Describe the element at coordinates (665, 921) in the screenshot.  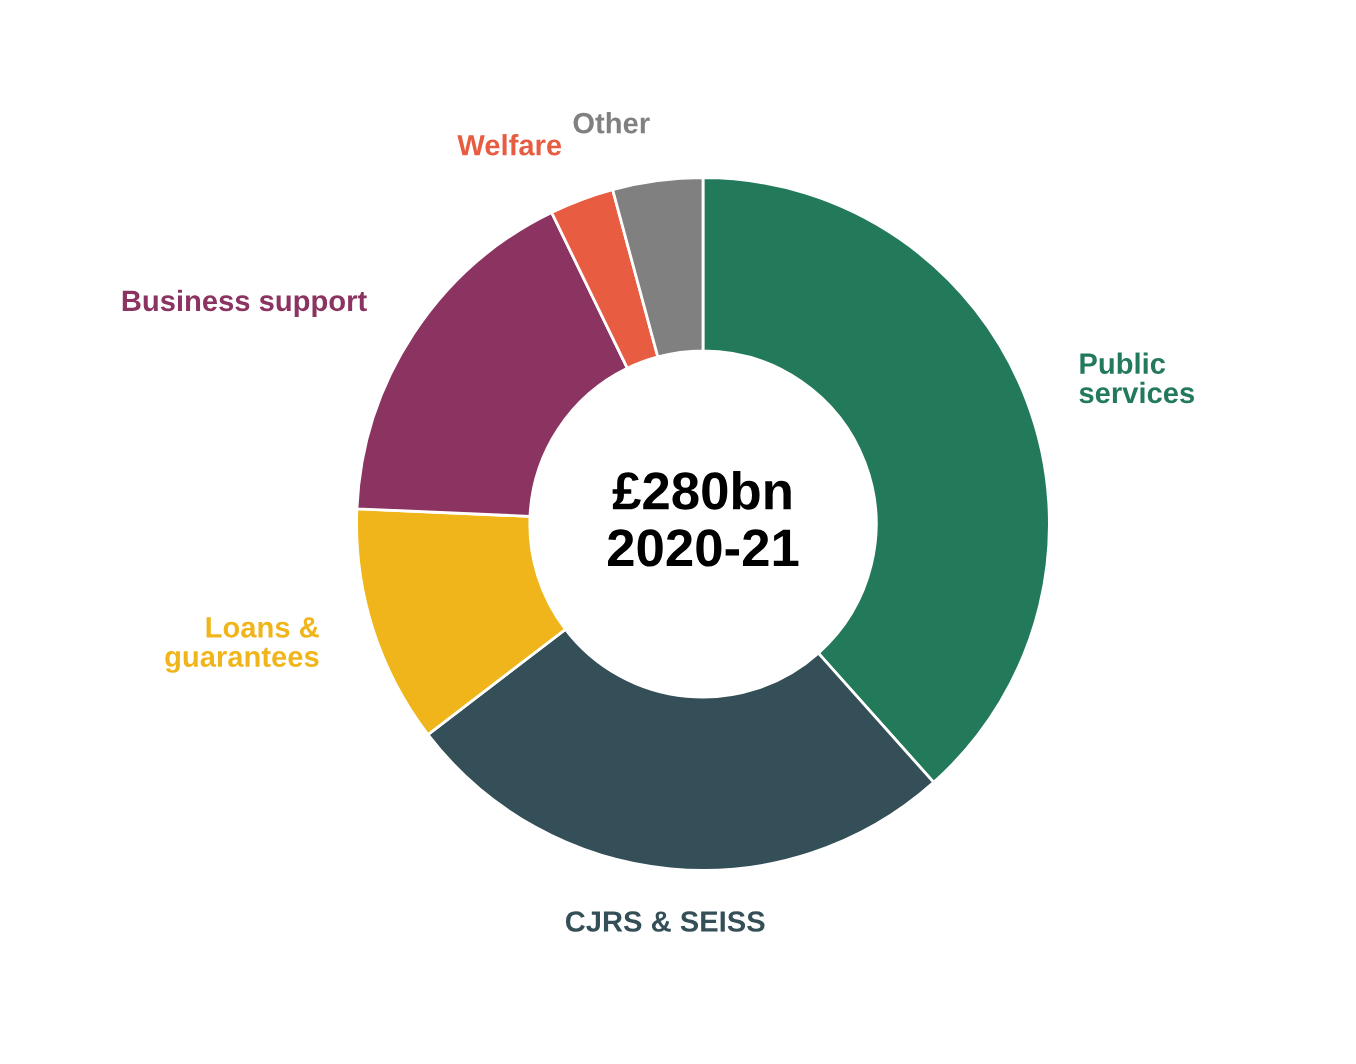
I see `slice-label: CJRS & SEISS` at that location.